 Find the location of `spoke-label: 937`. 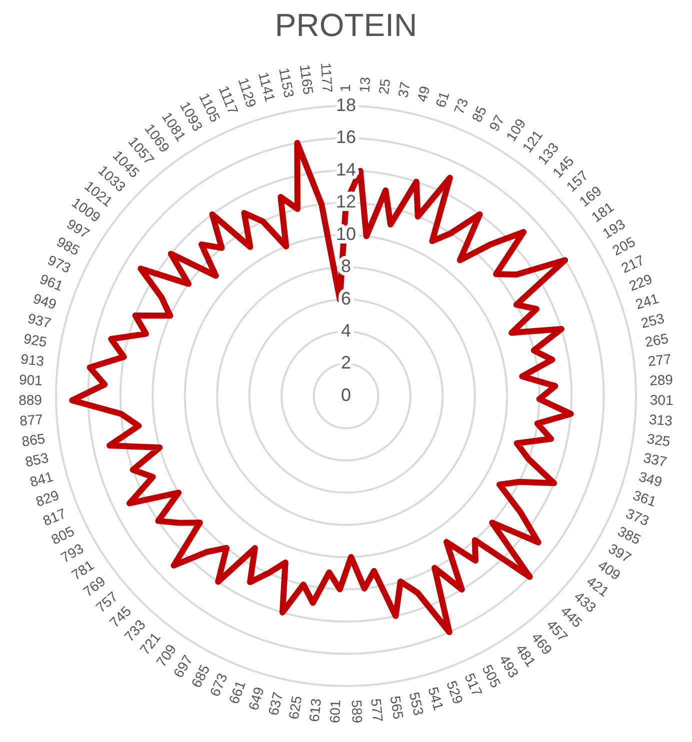

spoke-label: 937 is located at coordinates (39, 321).